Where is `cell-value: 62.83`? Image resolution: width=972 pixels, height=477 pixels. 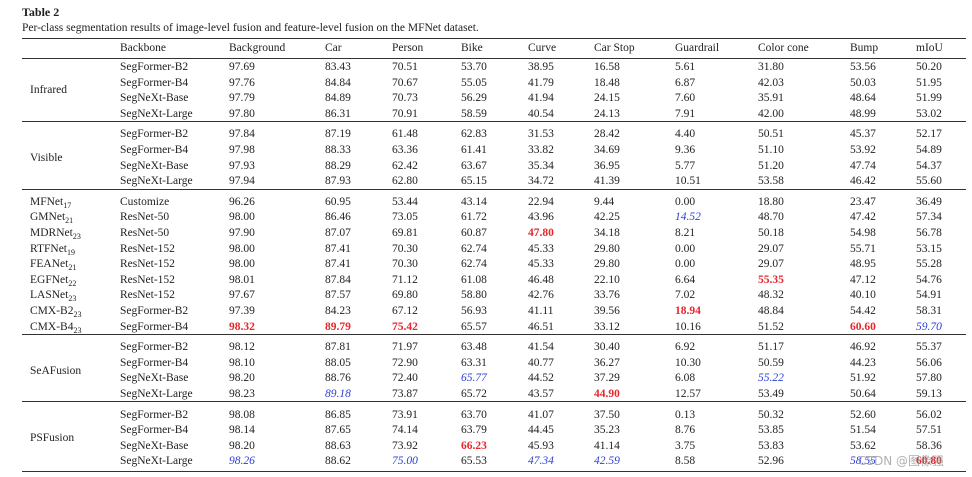
cell-value: 62.83 is located at coordinates (474, 134).